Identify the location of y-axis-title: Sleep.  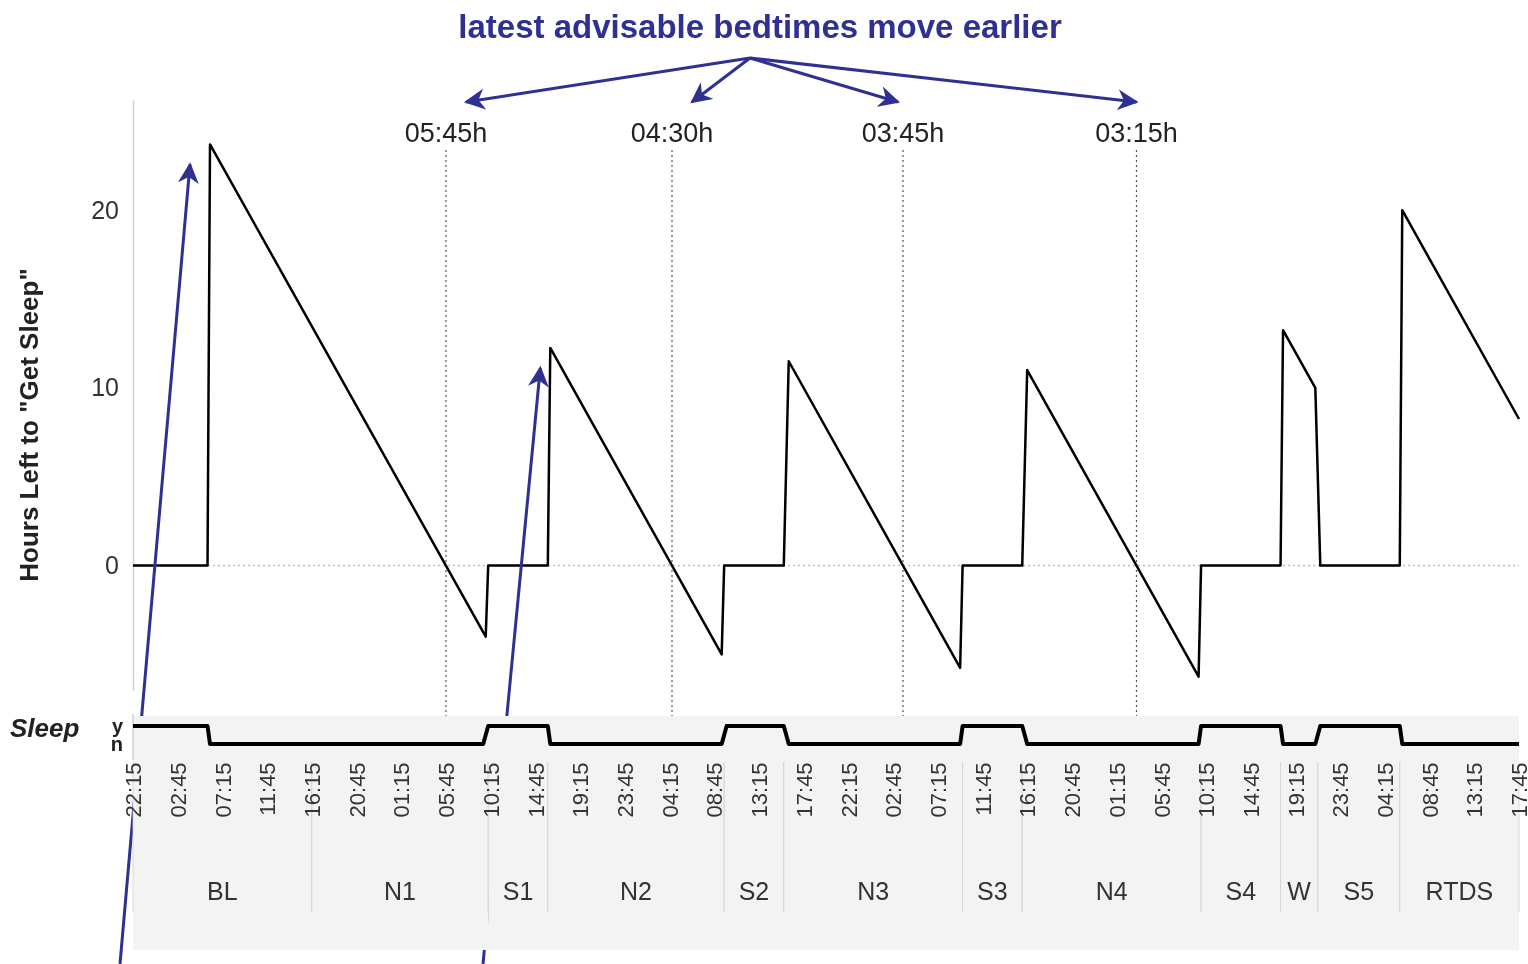
(45, 728).